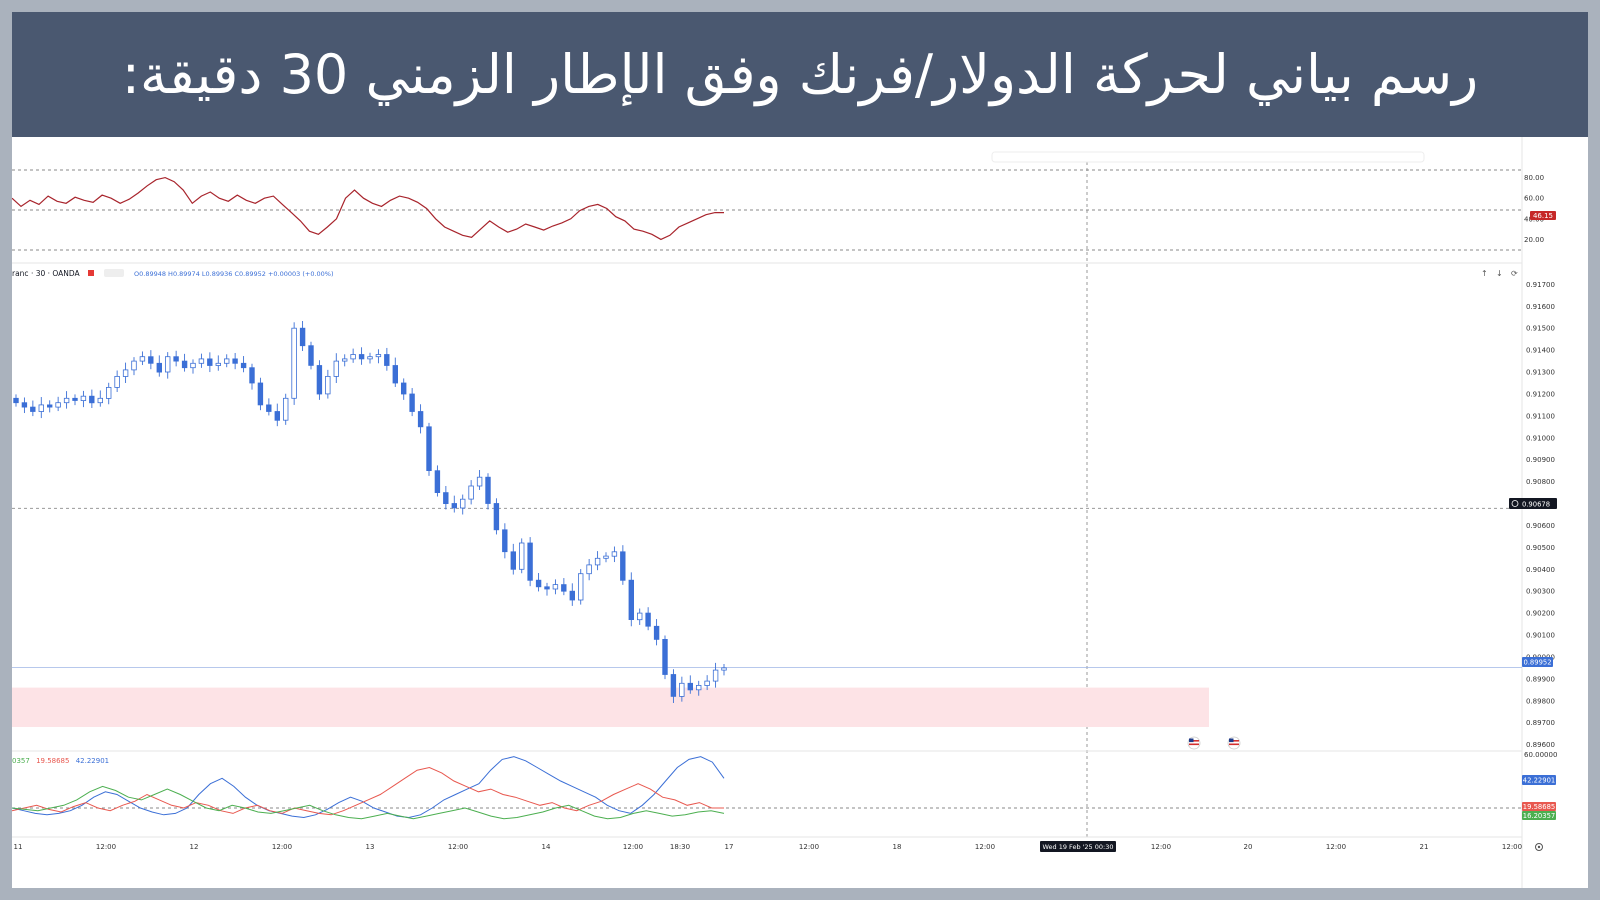 This screenshot has width=1600, height=900. What do you see at coordinates (1540, 307) in the screenshot?
I see `price-tick: 0.91600` at bounding box center [1540, 307].